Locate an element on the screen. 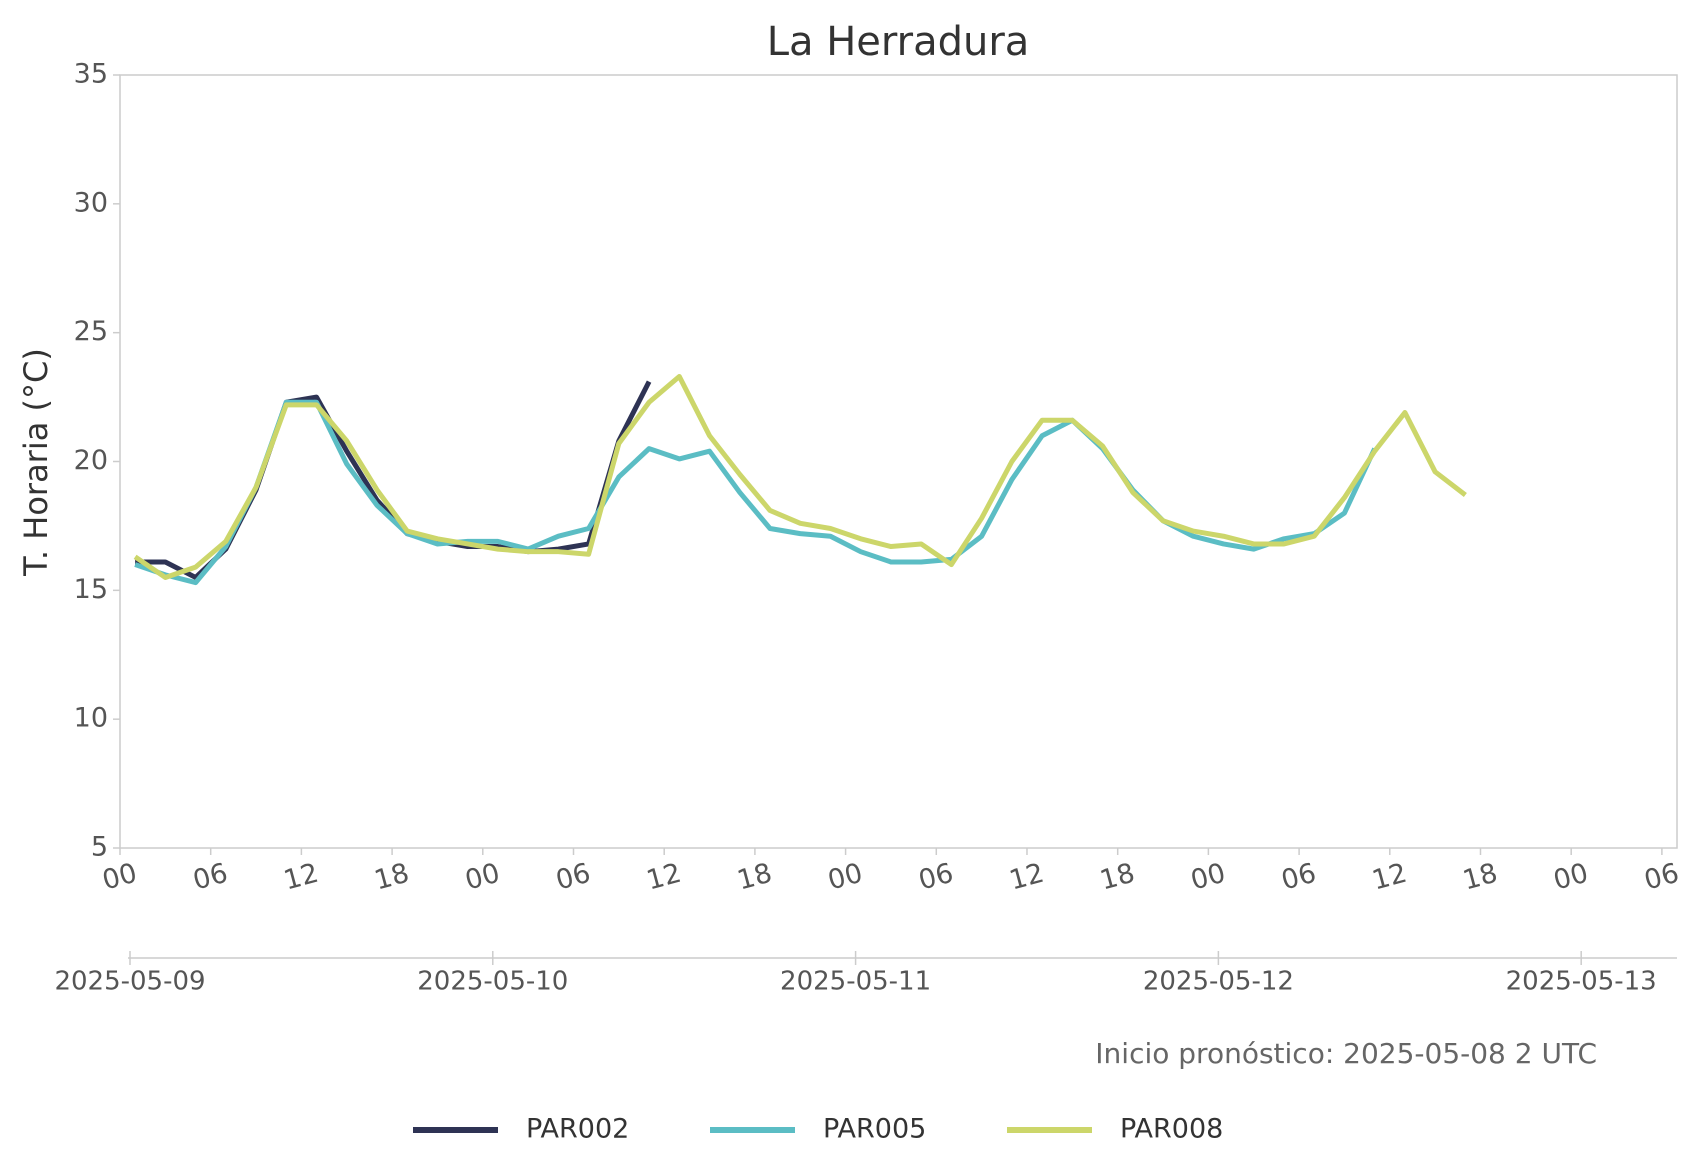 The height and width of the screenshot is (1176, 1695). date-tick-label: 2025-05-10 is located at coordinates (492, 982).